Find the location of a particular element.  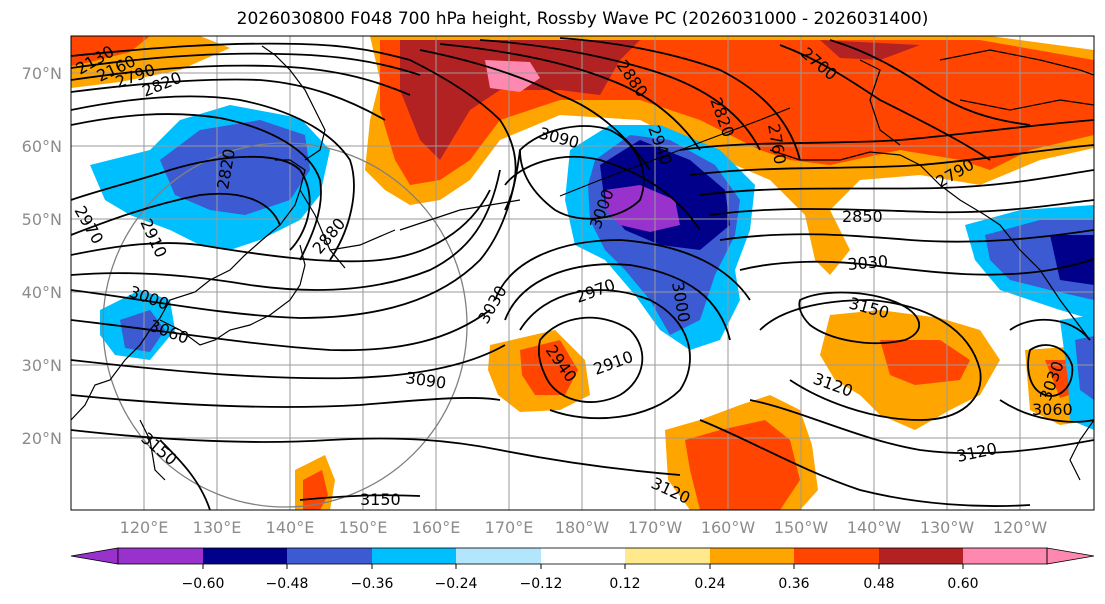

lon-label: 180°W is located at coordinates (582, 527).